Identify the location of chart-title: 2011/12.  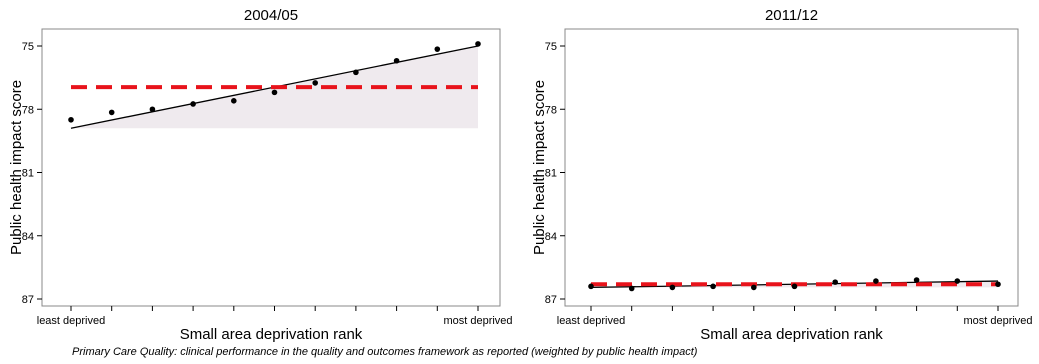
(791, 15).